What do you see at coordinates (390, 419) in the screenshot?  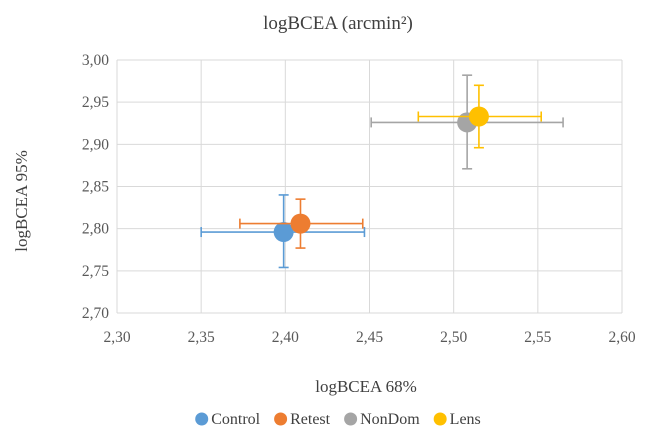 I see `legend-label: NonDom` at bounding box center [390, 419].